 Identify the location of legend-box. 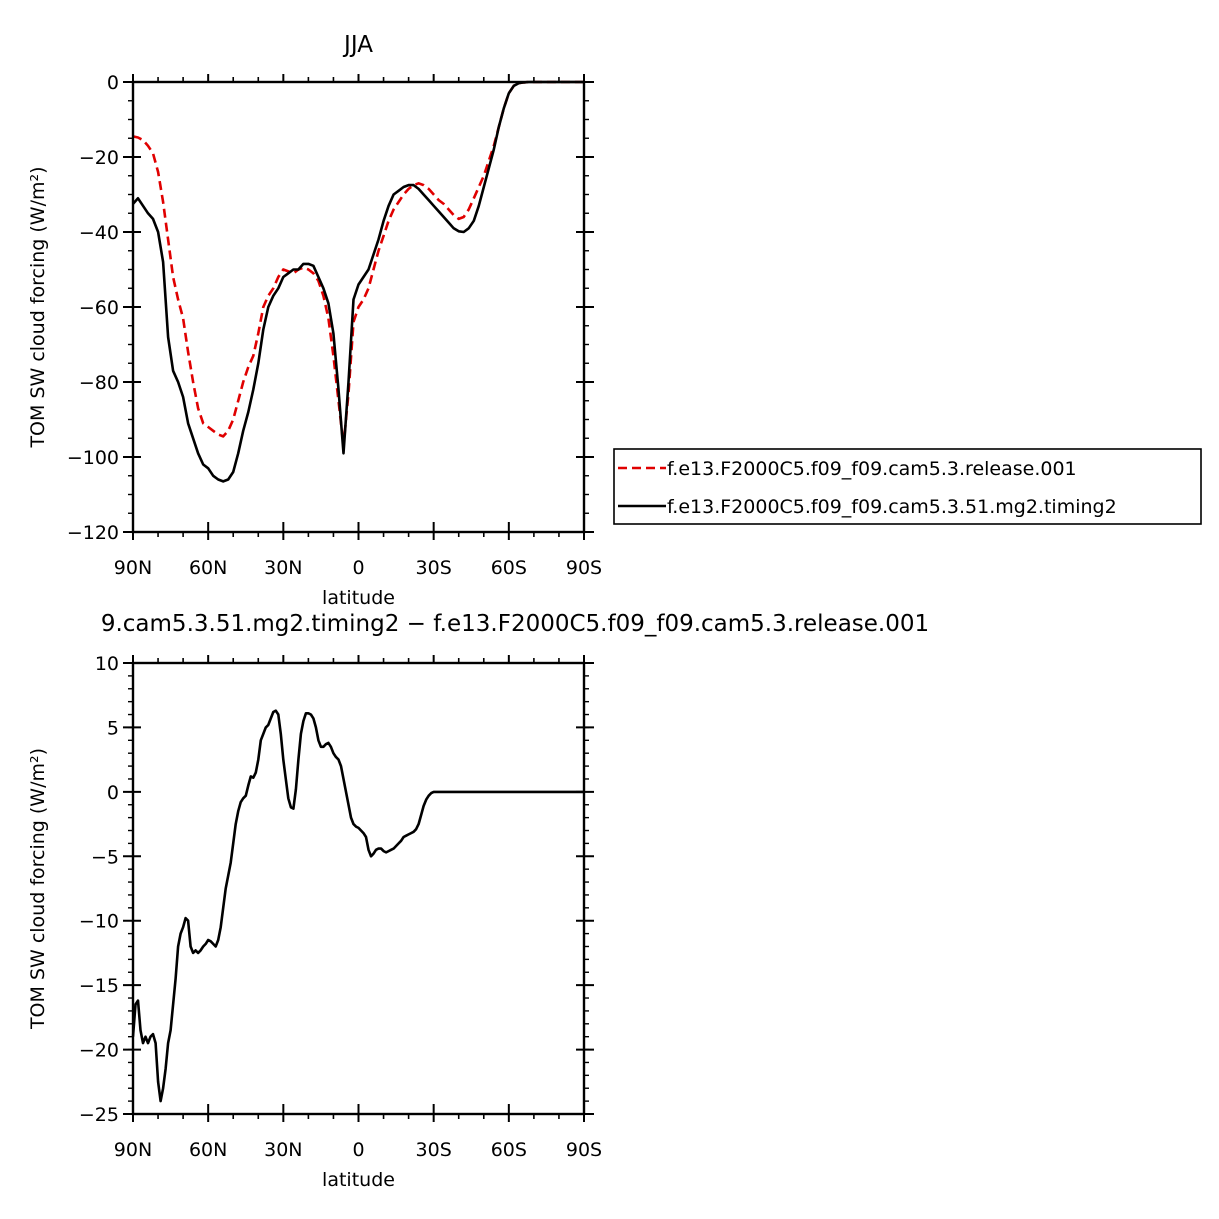
(907, 486).